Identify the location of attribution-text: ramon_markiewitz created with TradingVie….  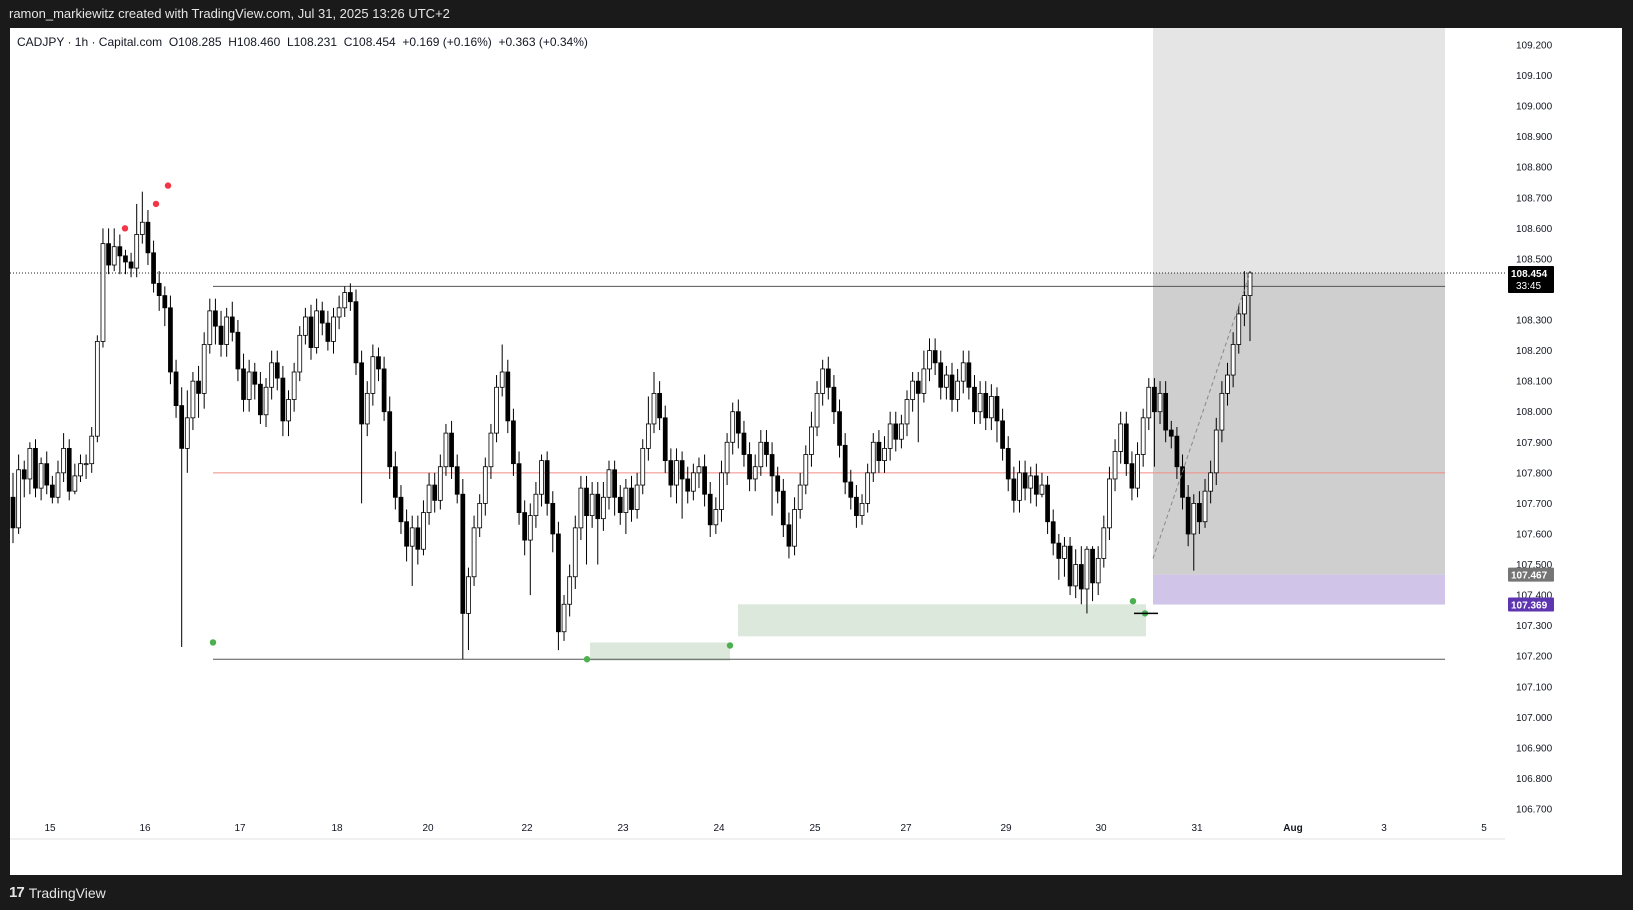
(229, 13).